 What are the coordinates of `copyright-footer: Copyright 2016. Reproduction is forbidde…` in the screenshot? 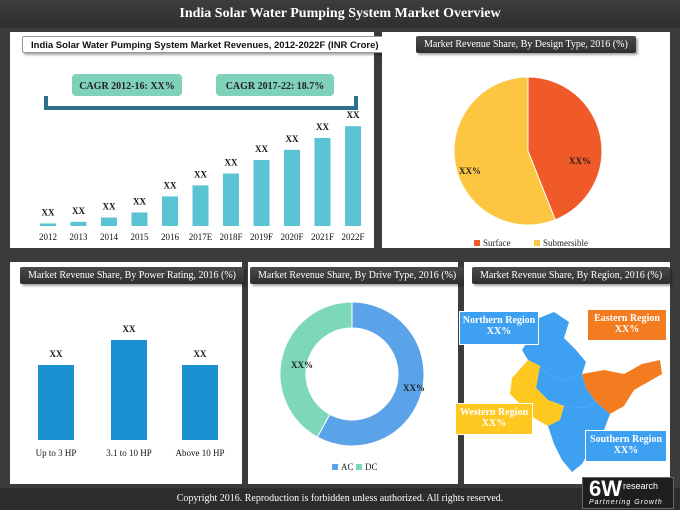 It's located at (340, 499).